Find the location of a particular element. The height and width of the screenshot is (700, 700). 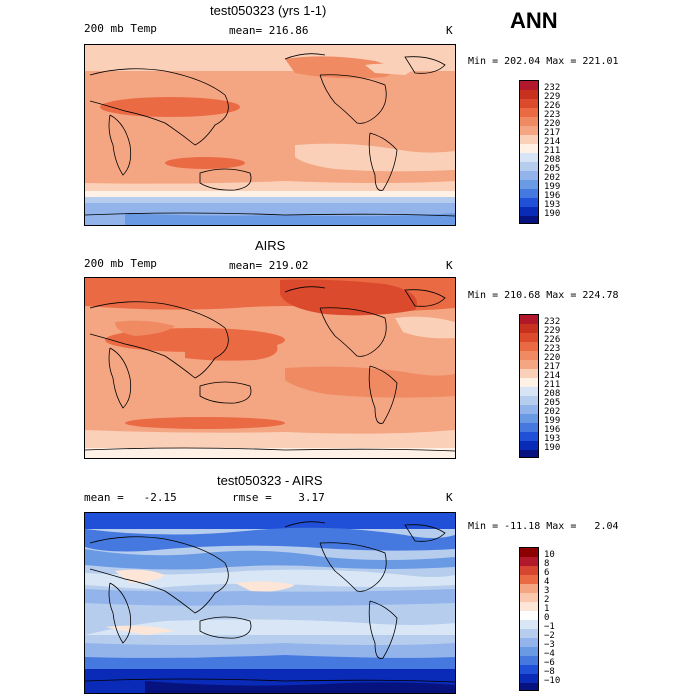

colorbar-tick: 196 is located at coordinates (552, 196).